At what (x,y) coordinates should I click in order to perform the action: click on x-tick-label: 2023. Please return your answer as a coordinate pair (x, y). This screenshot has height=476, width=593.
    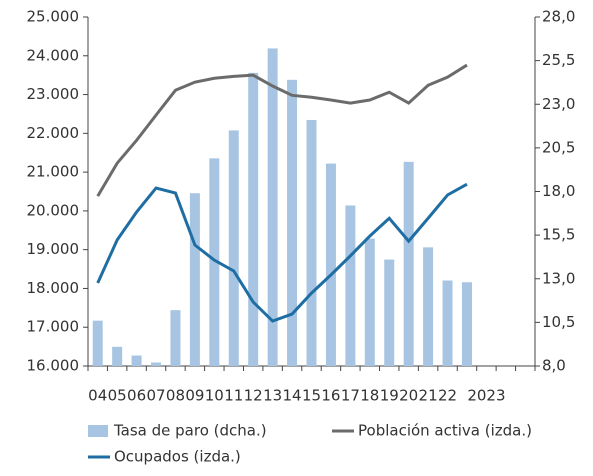
    Looking at the image, I should click on (486, 396).